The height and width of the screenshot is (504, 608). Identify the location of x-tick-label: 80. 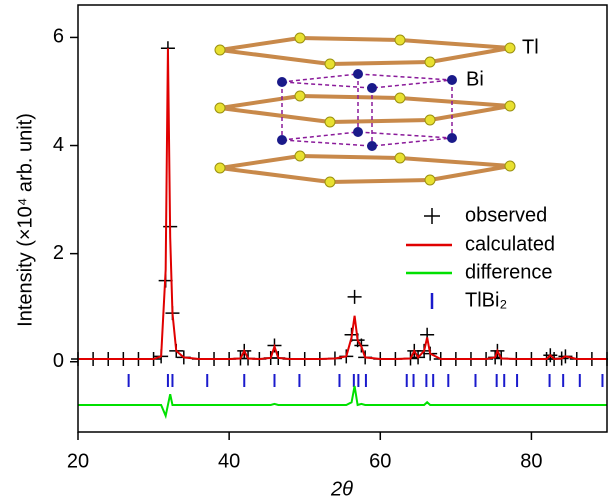
(531, 461).